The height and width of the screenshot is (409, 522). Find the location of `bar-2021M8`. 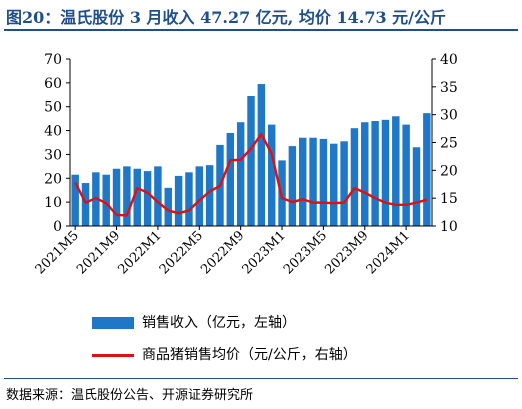

bar-2021M8 is located at coordinates (106, 200).